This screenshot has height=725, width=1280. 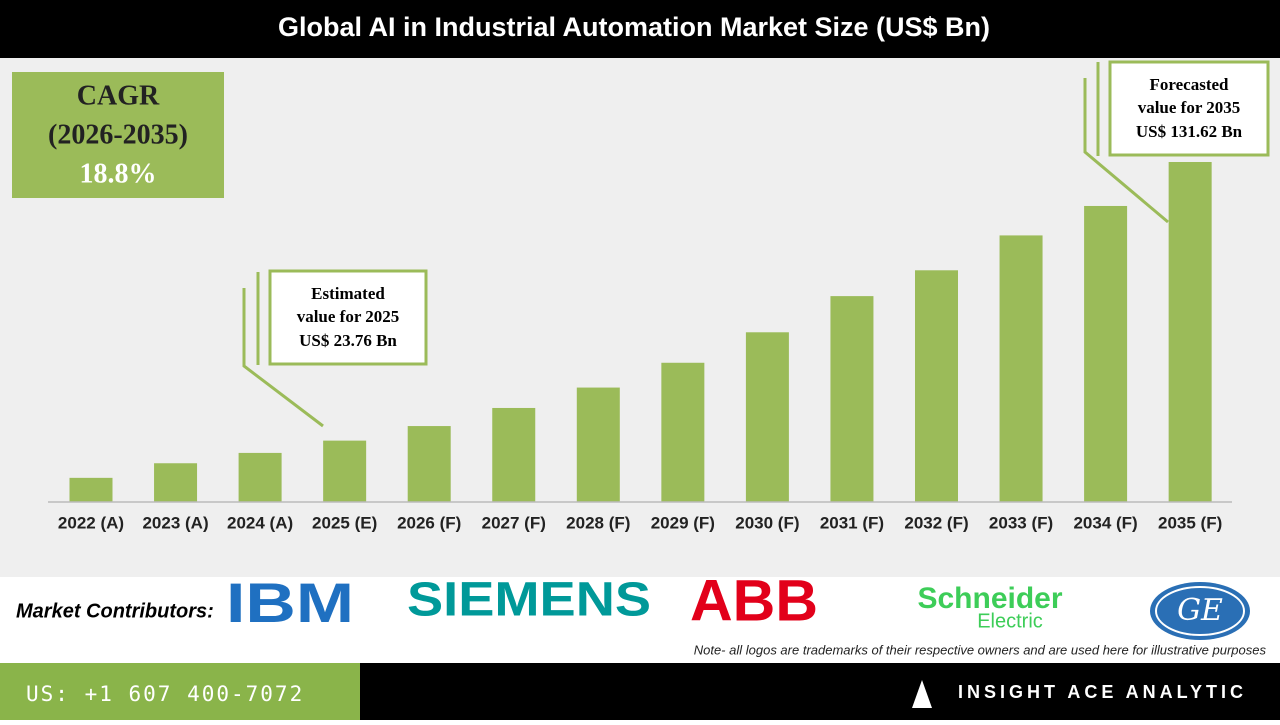 What do you see at coordinates (344, 522) in the screenshot?
I see `x-tick-label: 2025 (E)` at bounding box center [344, 522].